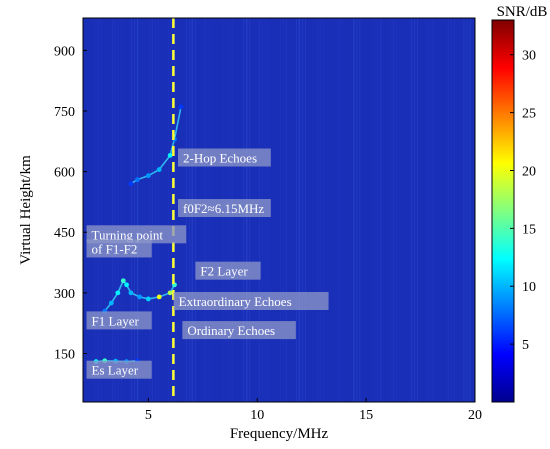  Describe the element at coordinates (220, 157) in the screenshot. I see `annotation-text: 2-Hop Echoes` at that location.